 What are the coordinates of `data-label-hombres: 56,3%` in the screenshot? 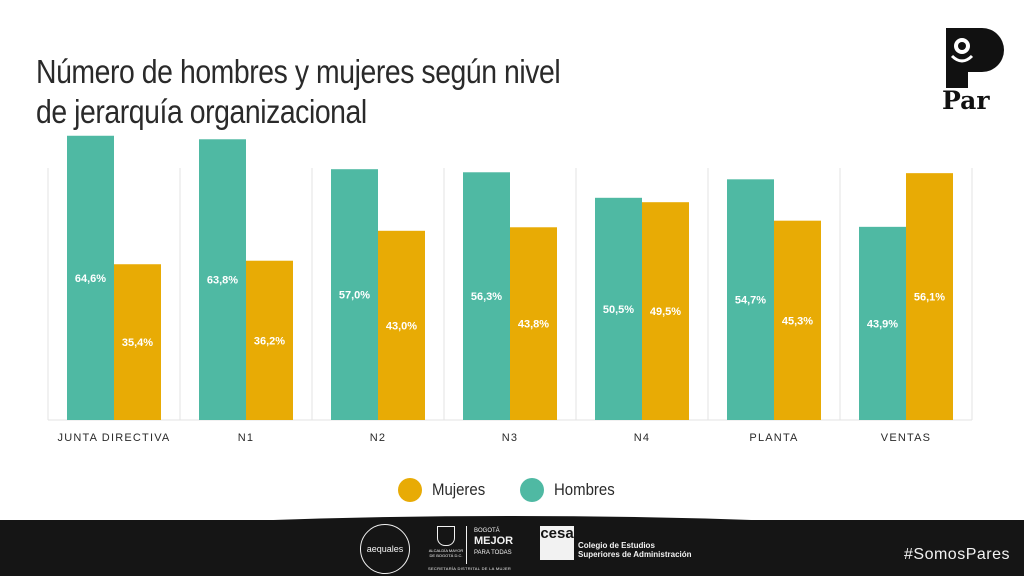 It's located at (486, 297).